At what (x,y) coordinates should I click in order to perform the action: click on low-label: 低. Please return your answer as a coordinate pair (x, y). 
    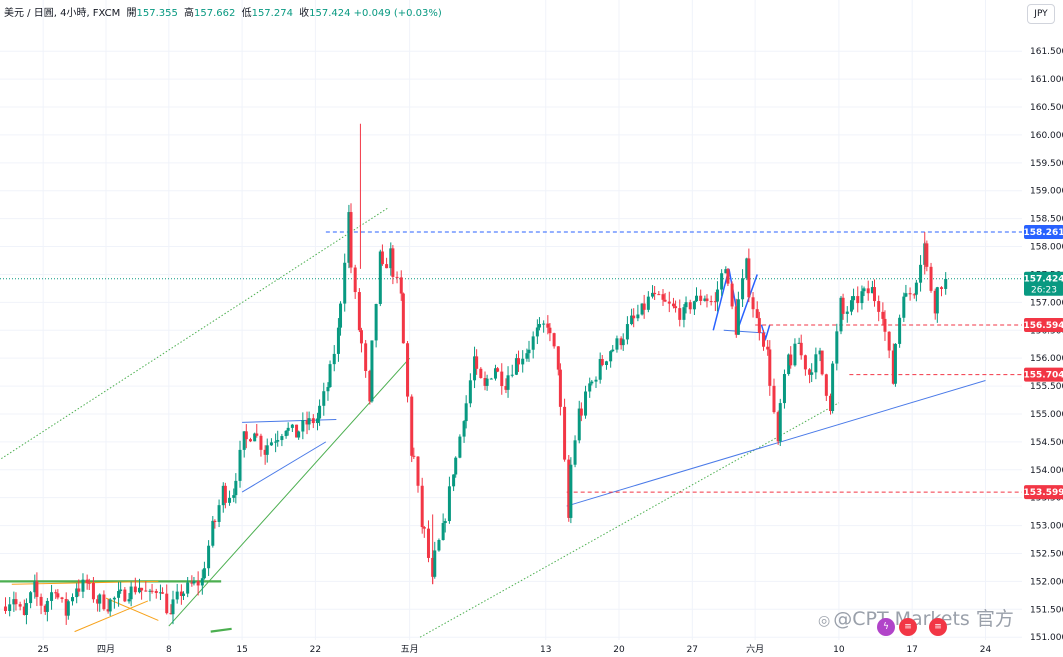
    Looking at the image, I should click on (246, 13).